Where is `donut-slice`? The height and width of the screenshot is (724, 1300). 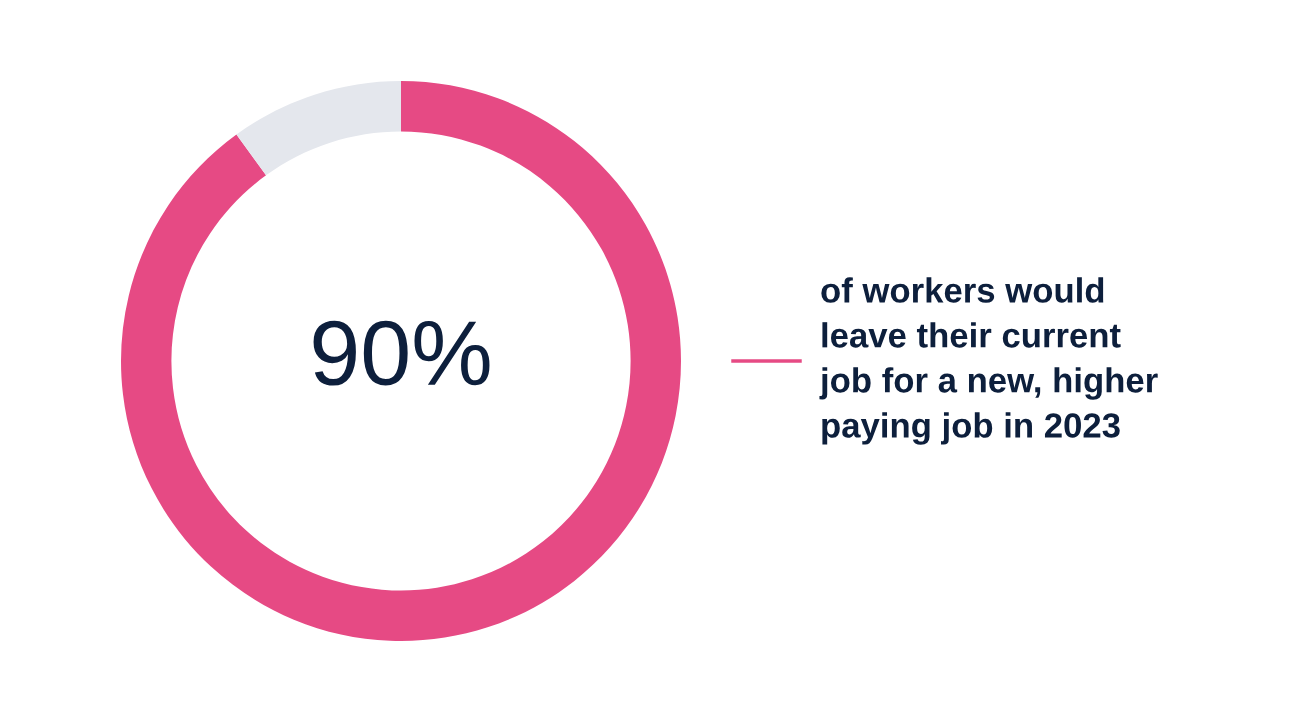
donut-slice is located at coordinates (318, 128).